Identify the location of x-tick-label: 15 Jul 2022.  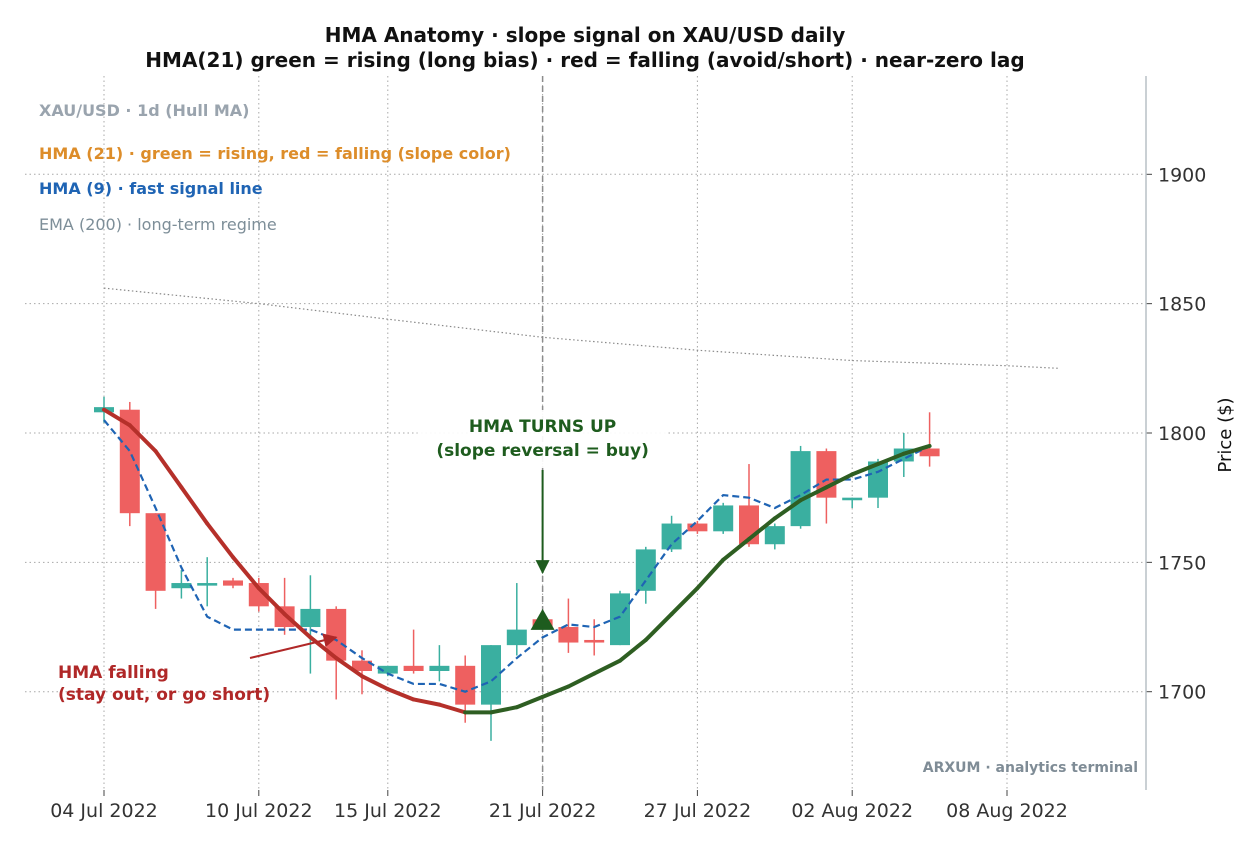
(388, 811).